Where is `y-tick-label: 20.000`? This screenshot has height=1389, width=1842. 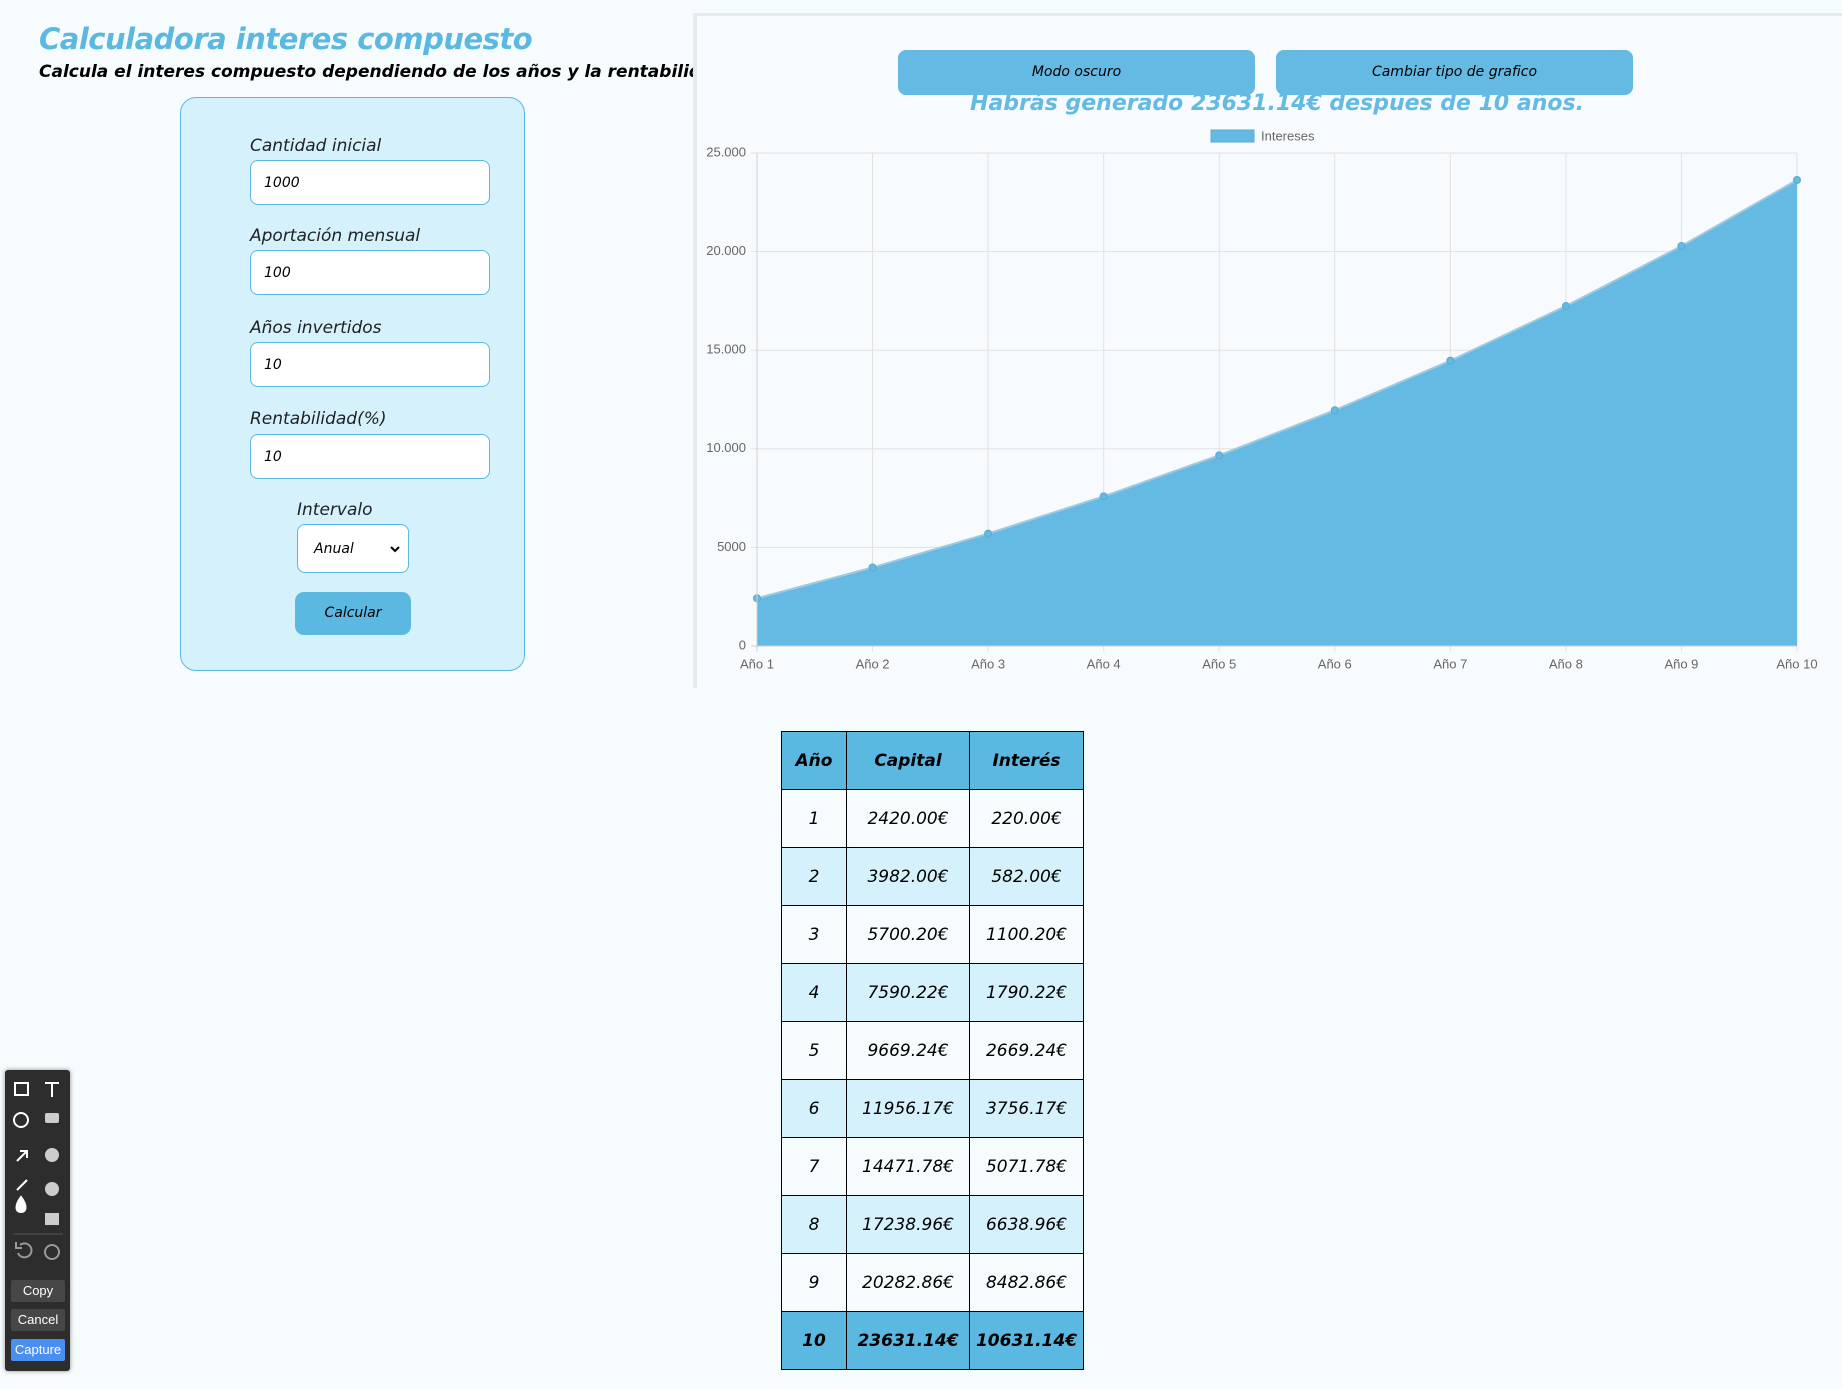
y-tick-label: 20.000 is located at coordinates (726, 250).